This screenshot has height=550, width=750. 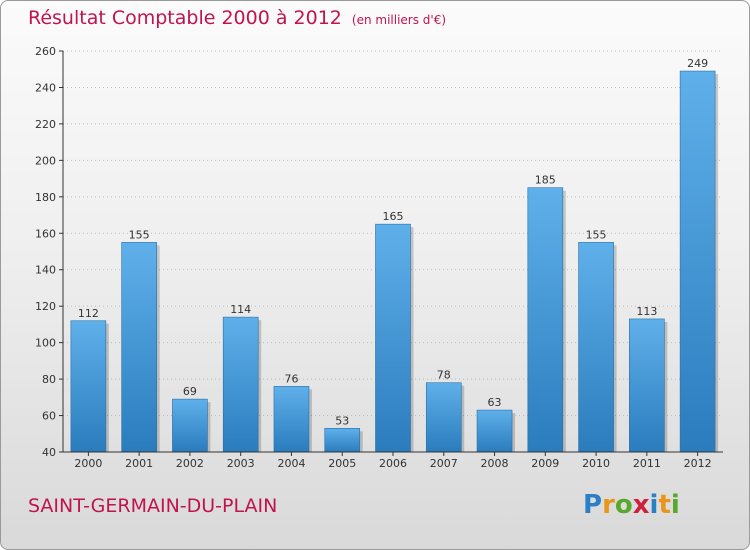 I want to click on x-tick-label-2010: 2010, so click(x=596, y=463).